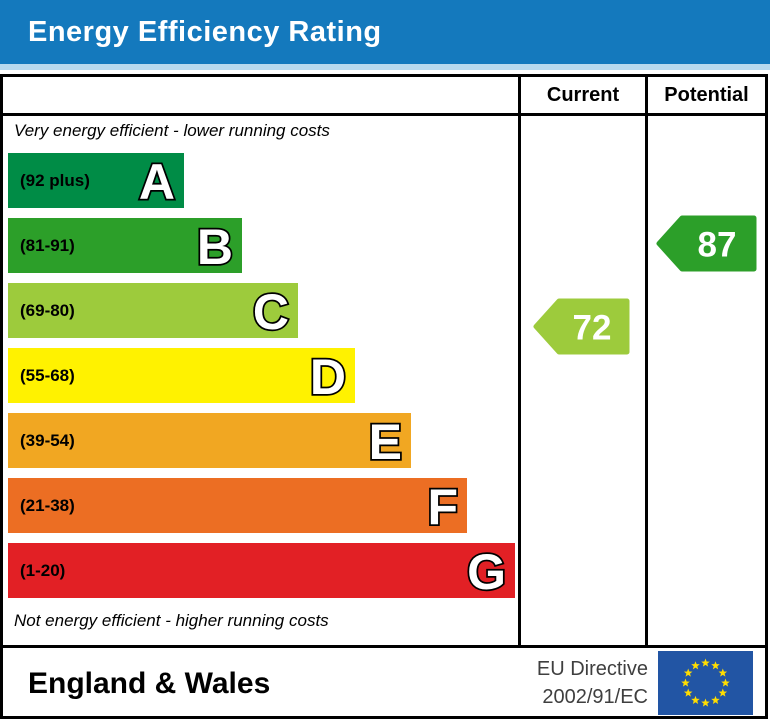 This screenshot has height=722, width=770. What do you see at coordinates (385, 32) in the screenshot?
I see `title-bar: Energy Efficiency Rating` at bounding box center [385, 32].